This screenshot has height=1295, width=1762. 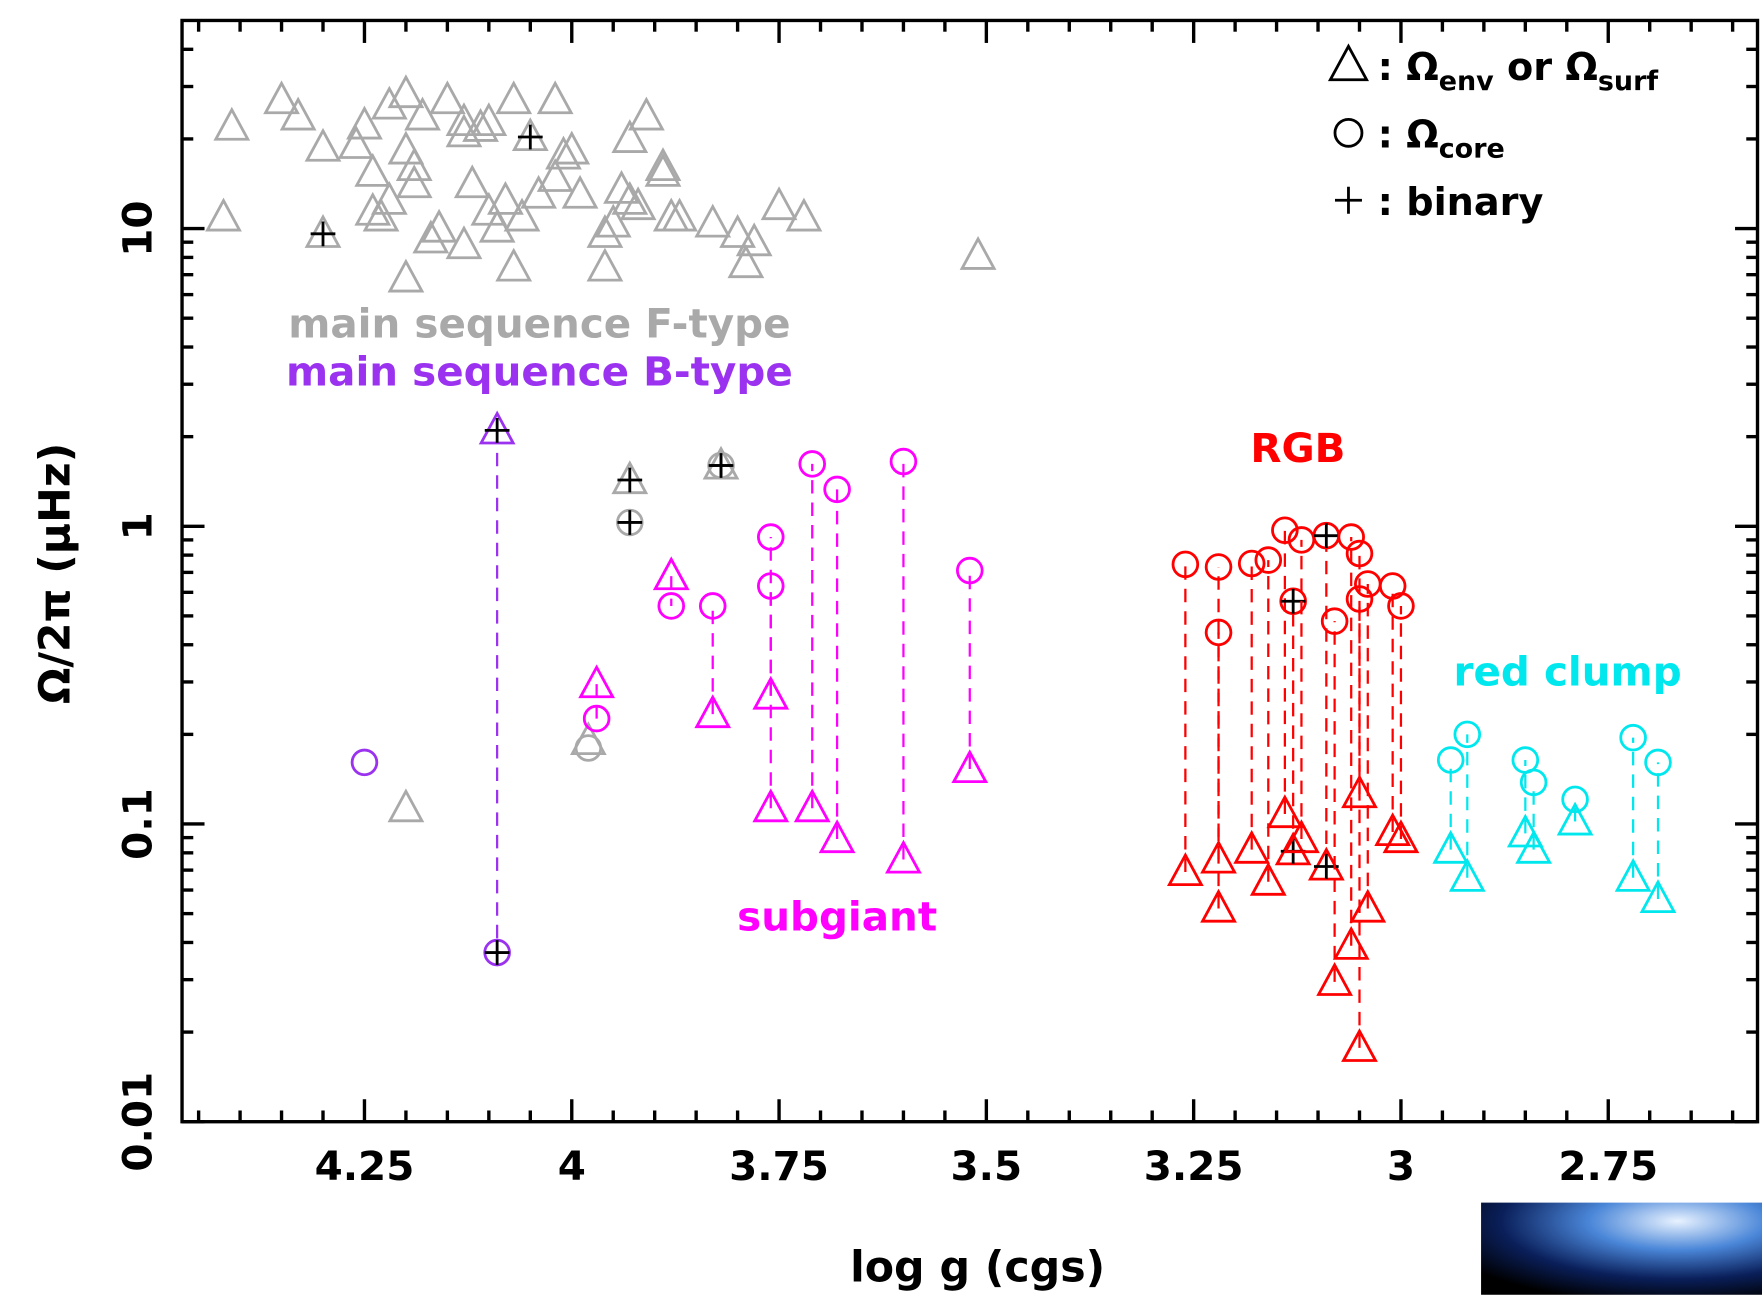 I want to click on legend-text: : Ω, so click(x=1408, y=135).